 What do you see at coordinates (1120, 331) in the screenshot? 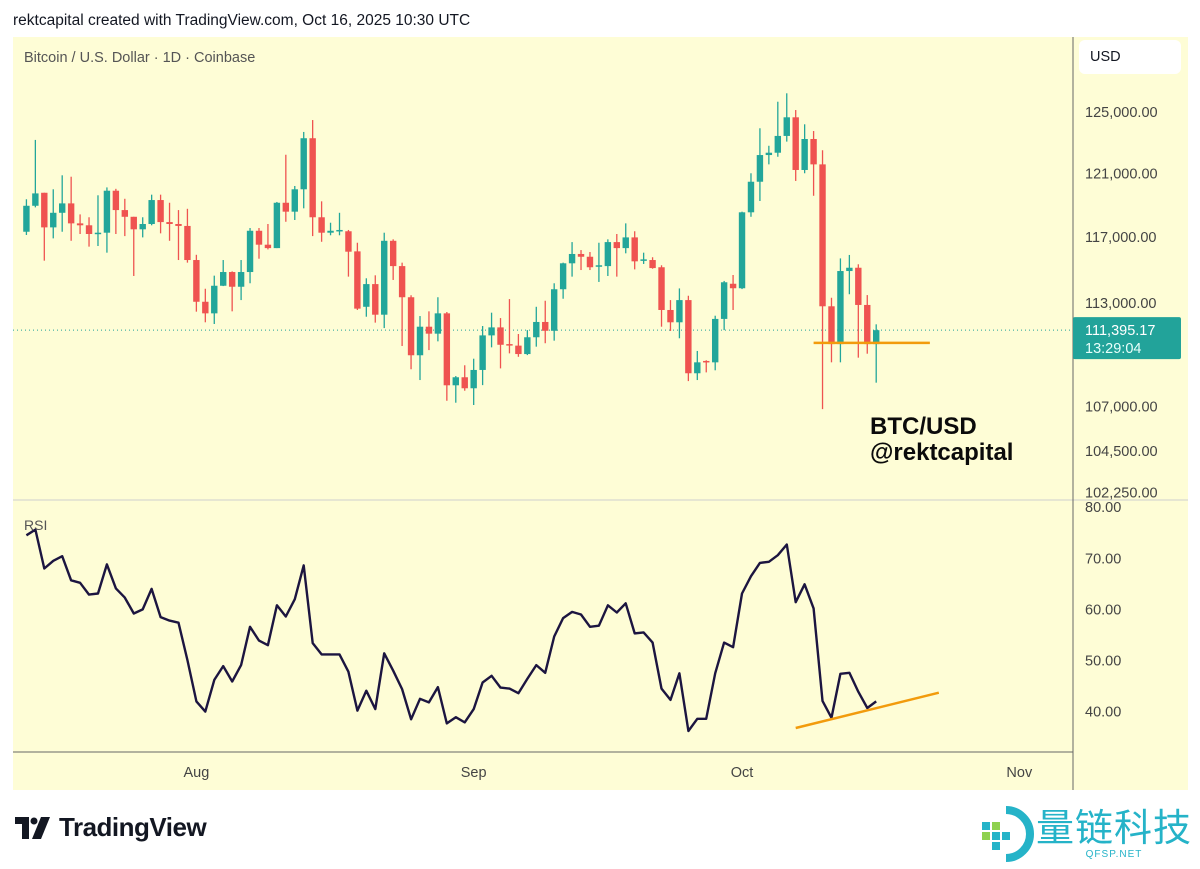
I see `last-price-value: 111,395.17` at bounding box center [1120, 331].